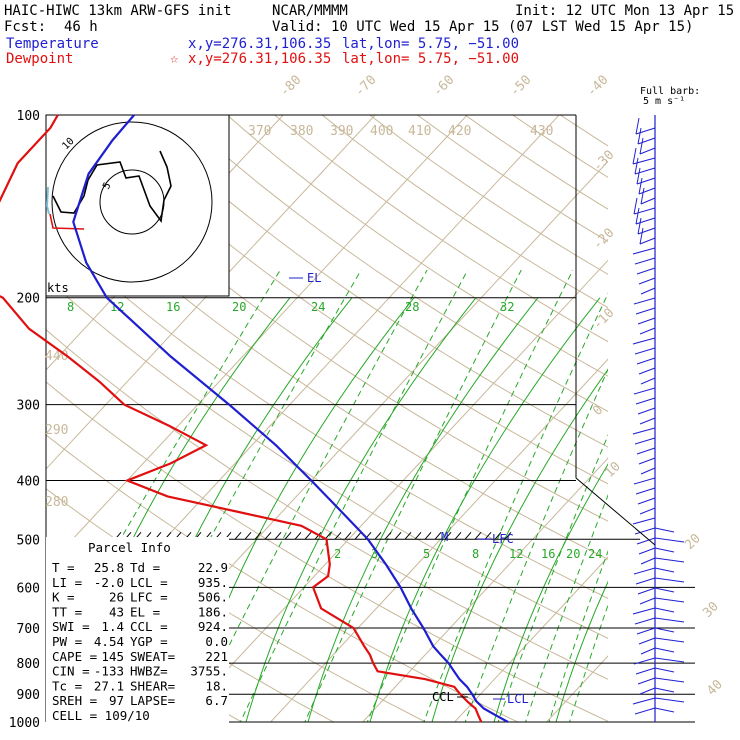 This screenshot has width=740, height=740. Describe the element at coordinates (595, 554) in the screenshot. I see `mixing-ratio-label-lower: 24` at that location.